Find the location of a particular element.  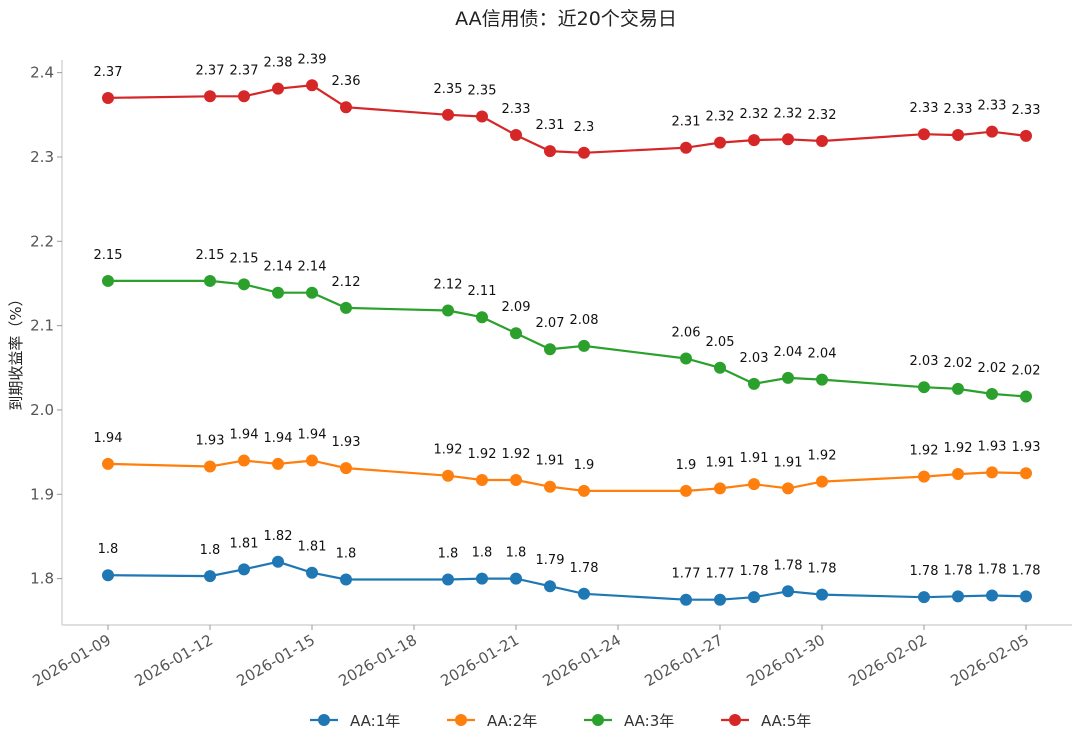

data-label: 1.79 is located at coordinates (550, 560).